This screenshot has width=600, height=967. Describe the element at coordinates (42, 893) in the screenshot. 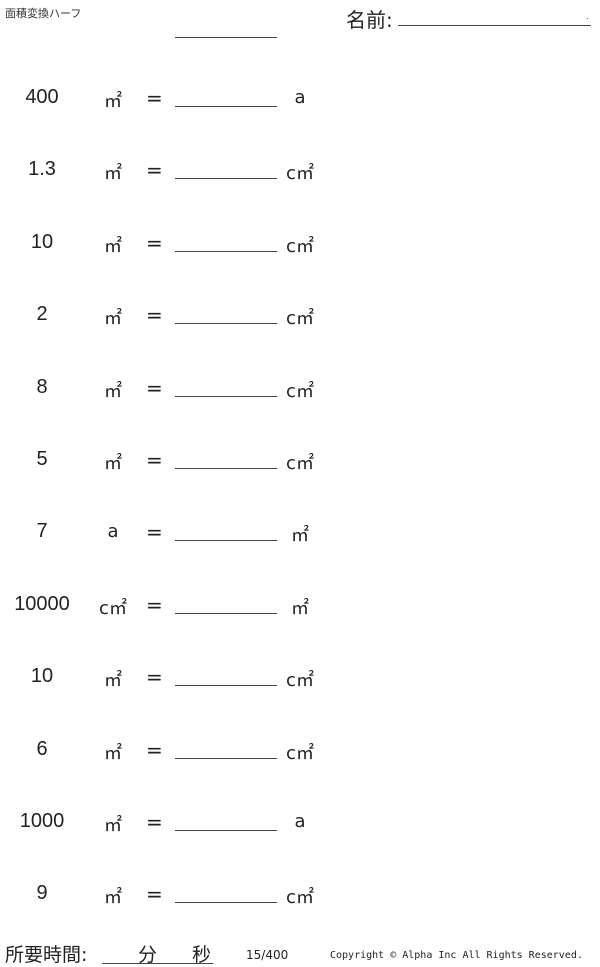

I see `problem-value: 9` at that location.